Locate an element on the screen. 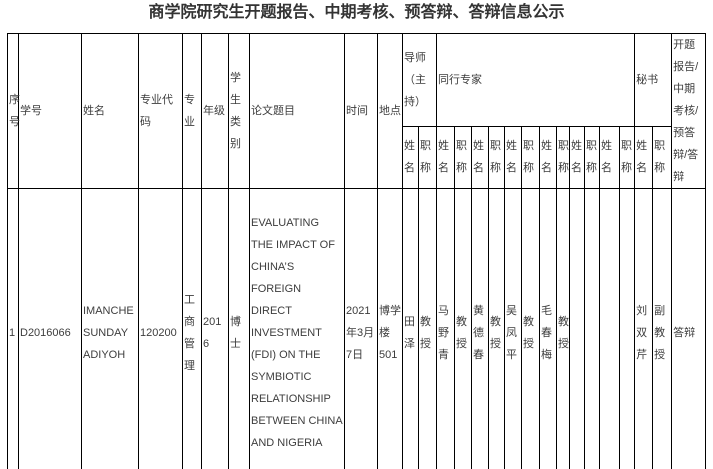 The width and height of the screenshot is (713, 469). cell-expert1-name: 马野青 is located at coordinates (445, 328).